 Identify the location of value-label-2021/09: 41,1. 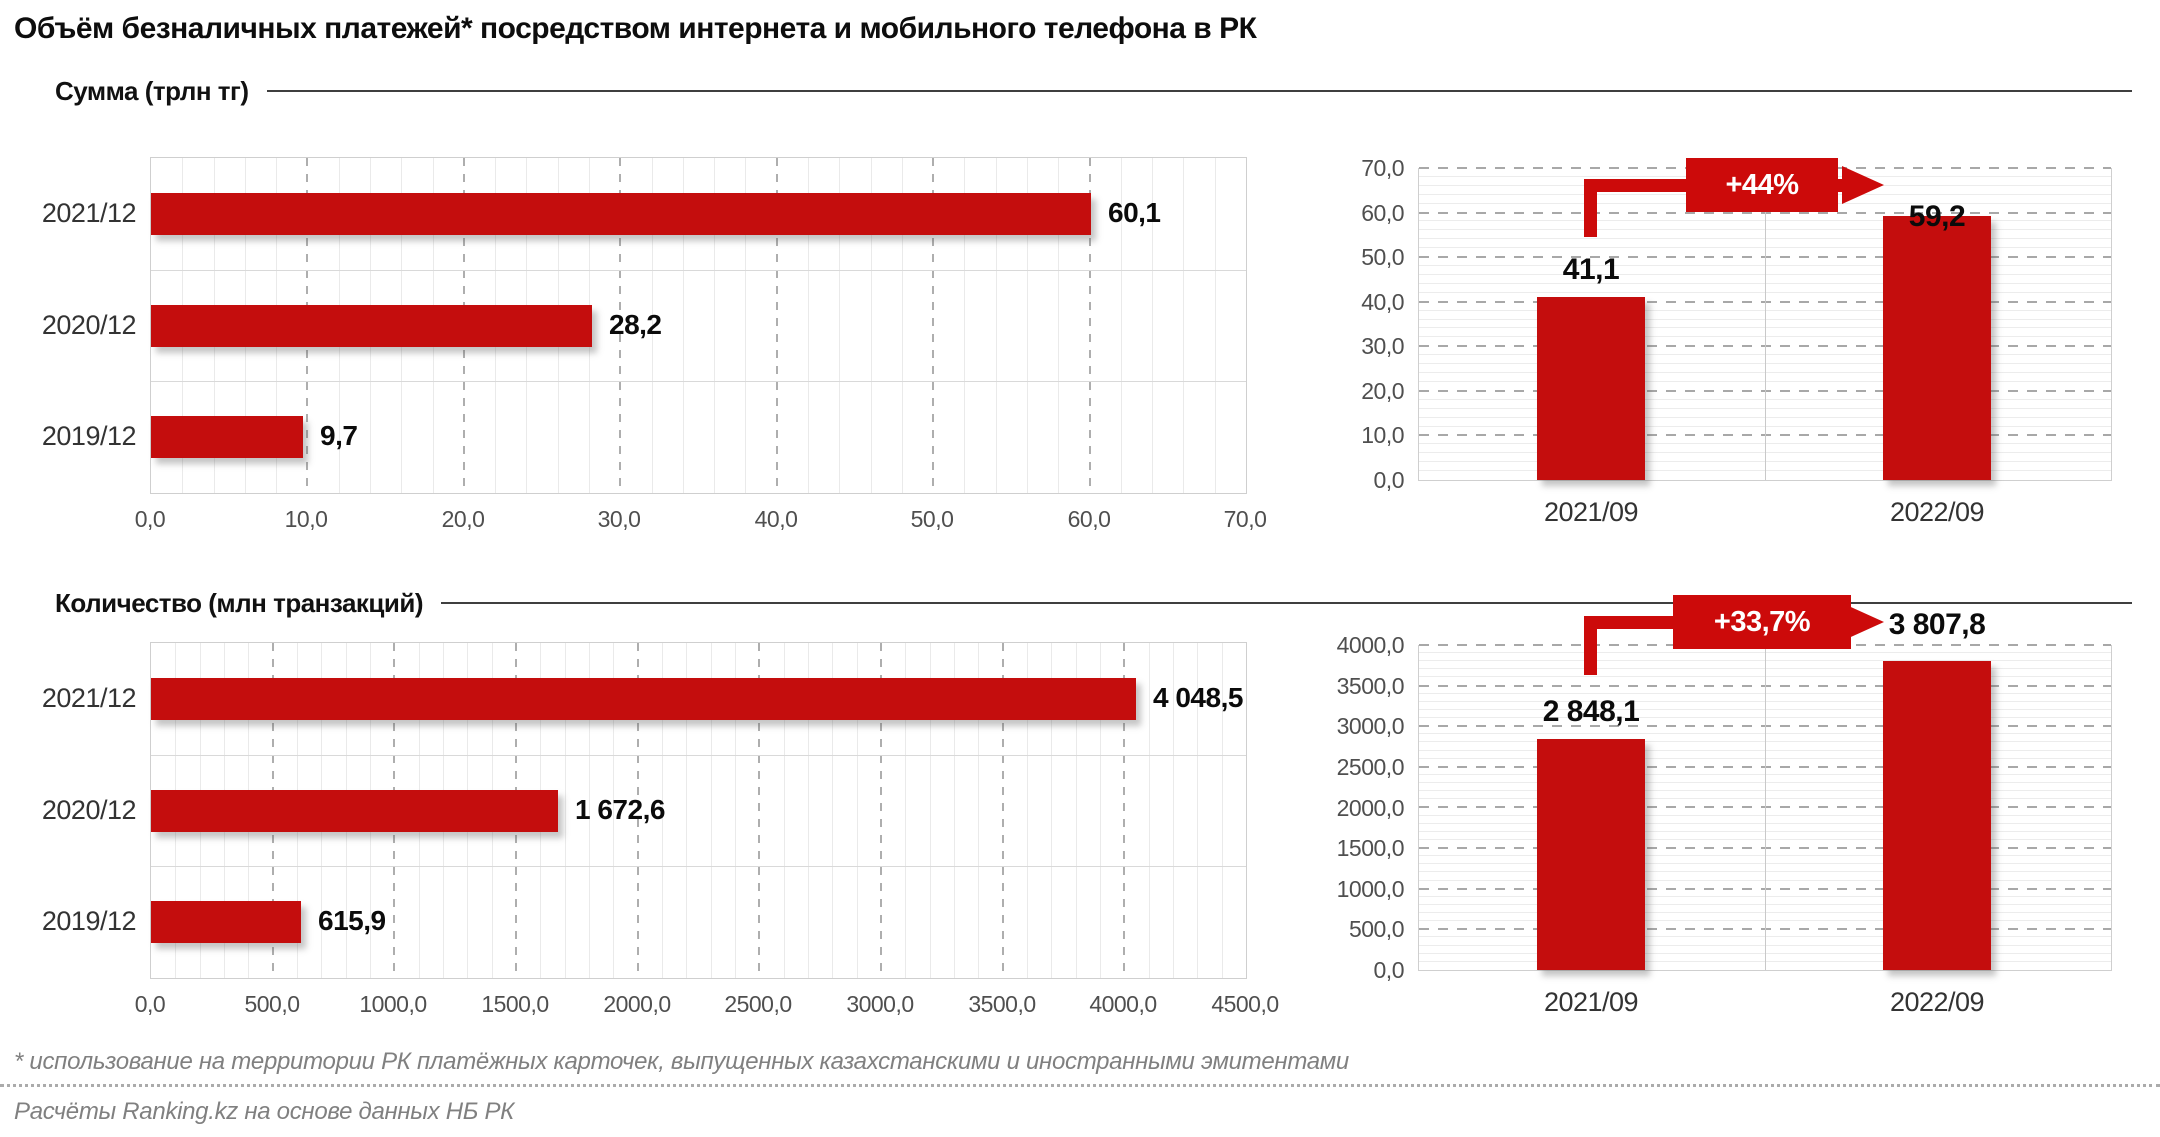
(1591, 269).